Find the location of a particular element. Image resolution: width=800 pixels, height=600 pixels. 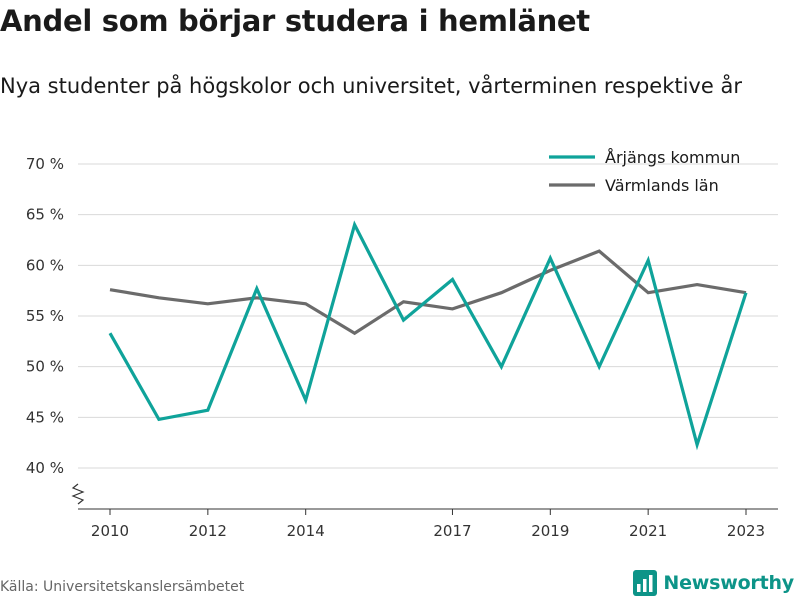

x-tick-label: 2014 is located at coordinates (306, 531).